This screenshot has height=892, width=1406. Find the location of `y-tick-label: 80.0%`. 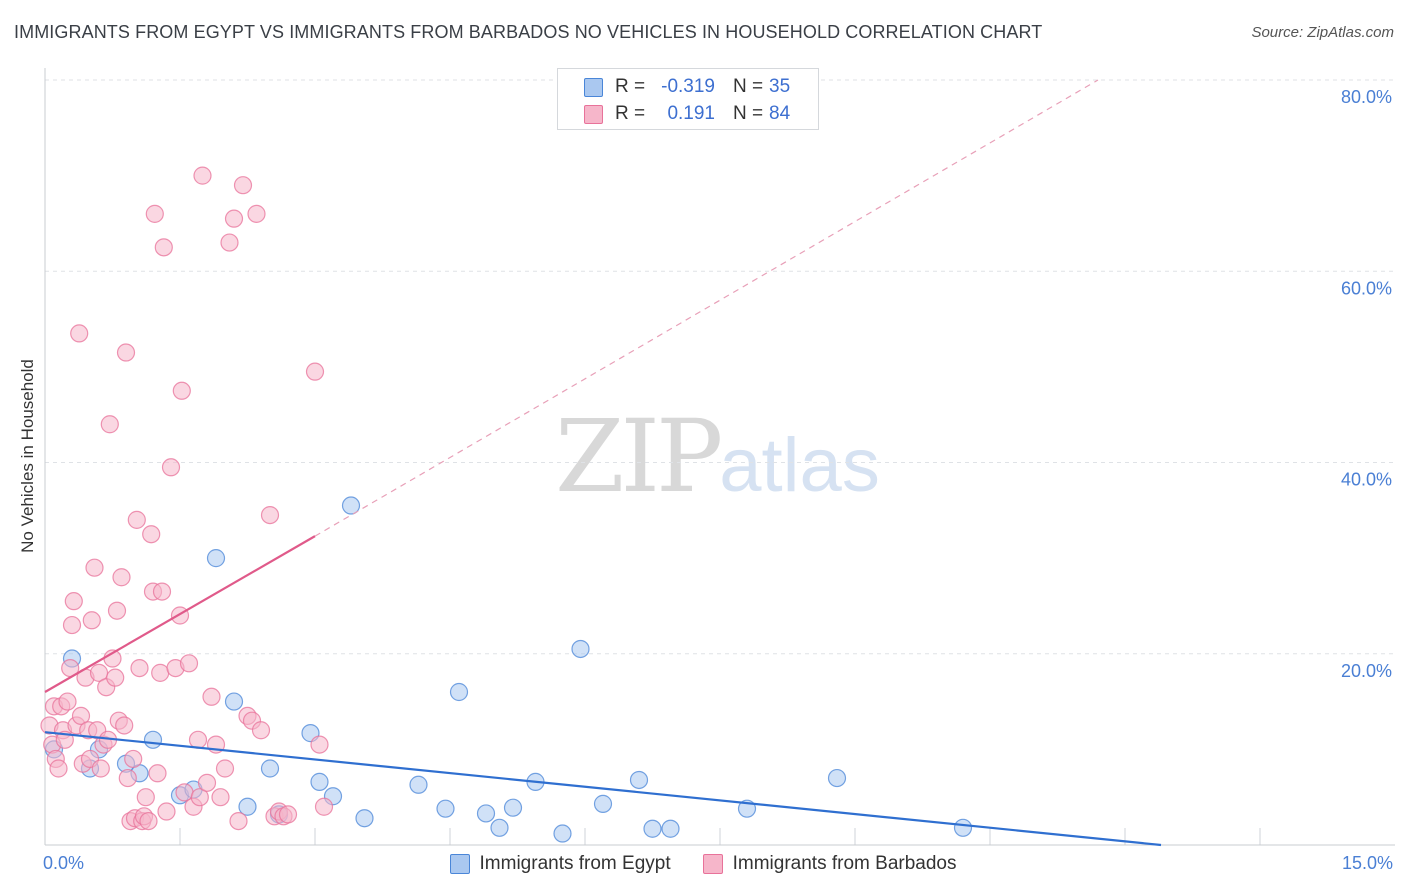

y-tick-label: 80.0% is located at coordinates (1366, 97).